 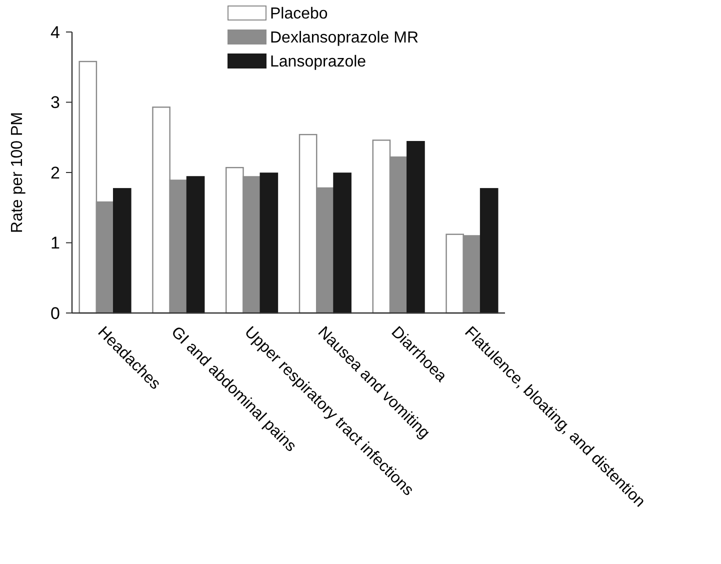 What do you see at coordinates (55, 172) in the screenshot?
I see `y-tick-label: 2` at bounding box center [55, 172].